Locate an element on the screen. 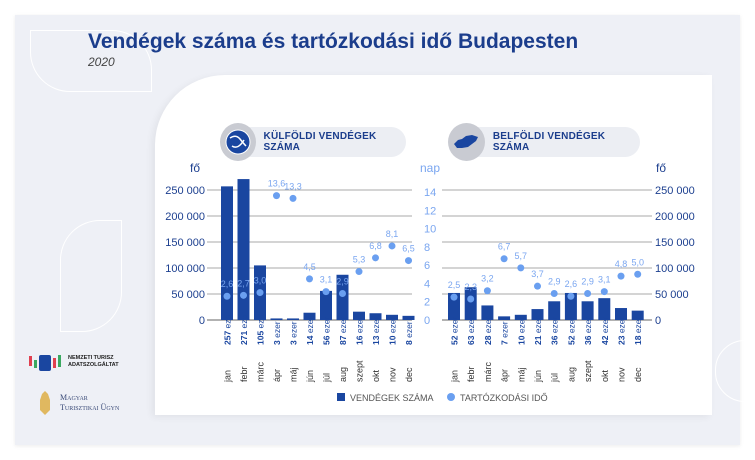 This screenshot has height=460, width=755. dot-value-label: 13,6 is located at coordinates (277, 184).